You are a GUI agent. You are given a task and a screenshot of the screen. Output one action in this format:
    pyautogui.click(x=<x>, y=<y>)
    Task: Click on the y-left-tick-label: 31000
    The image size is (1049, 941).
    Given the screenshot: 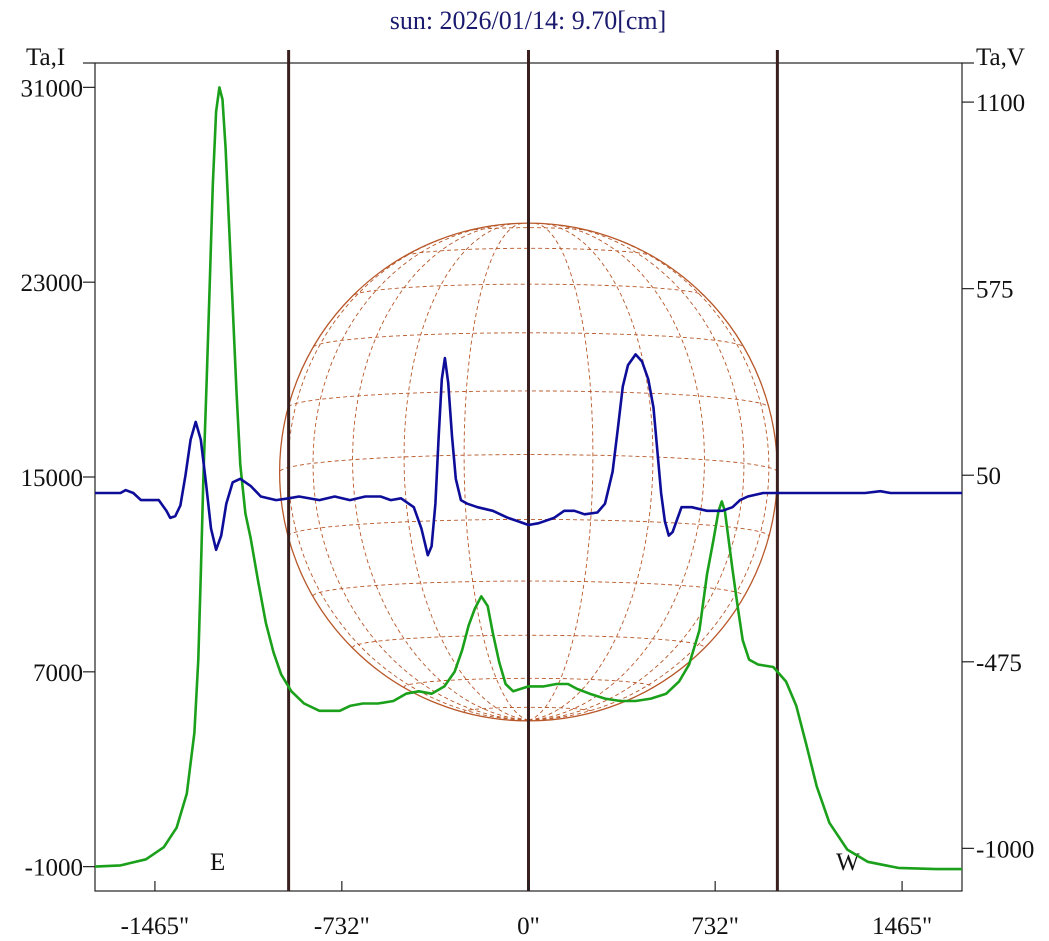 What is the action you would take?
    pyautogui.click(x=52, y=88)
    